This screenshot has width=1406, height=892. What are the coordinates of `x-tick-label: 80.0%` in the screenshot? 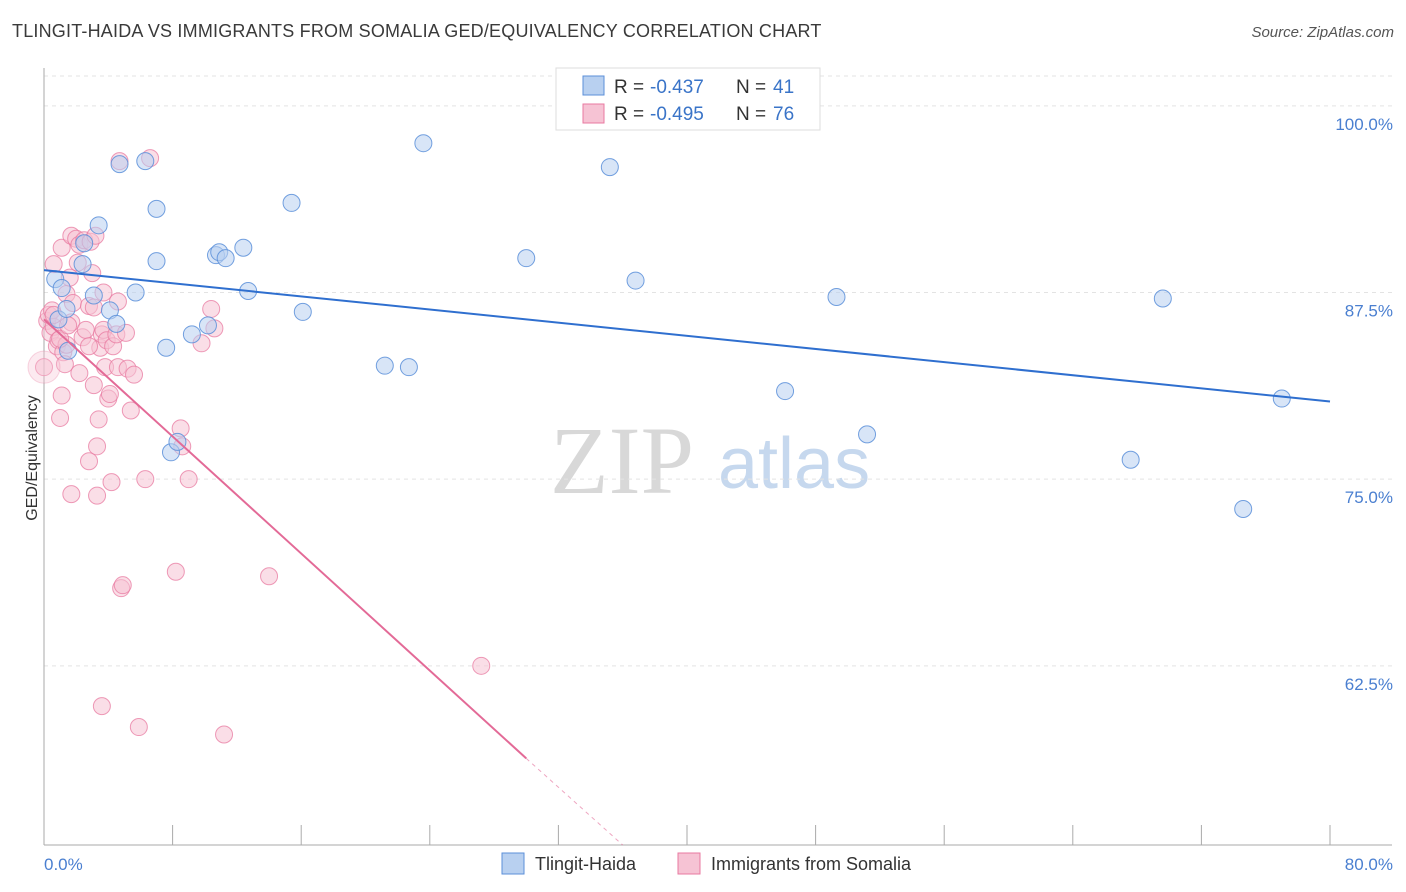 It's located at (1369, 864).